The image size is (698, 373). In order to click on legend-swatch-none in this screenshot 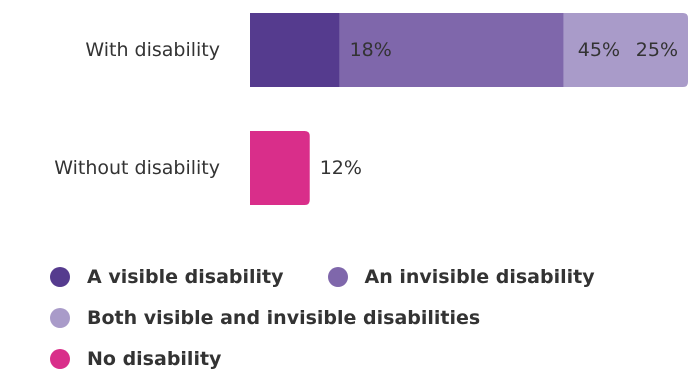, I will do `click(60, 358)`.